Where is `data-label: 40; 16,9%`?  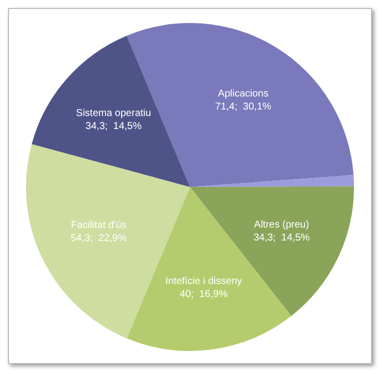 data-label: 40; 16,9% is located at coordinates (204, 294).